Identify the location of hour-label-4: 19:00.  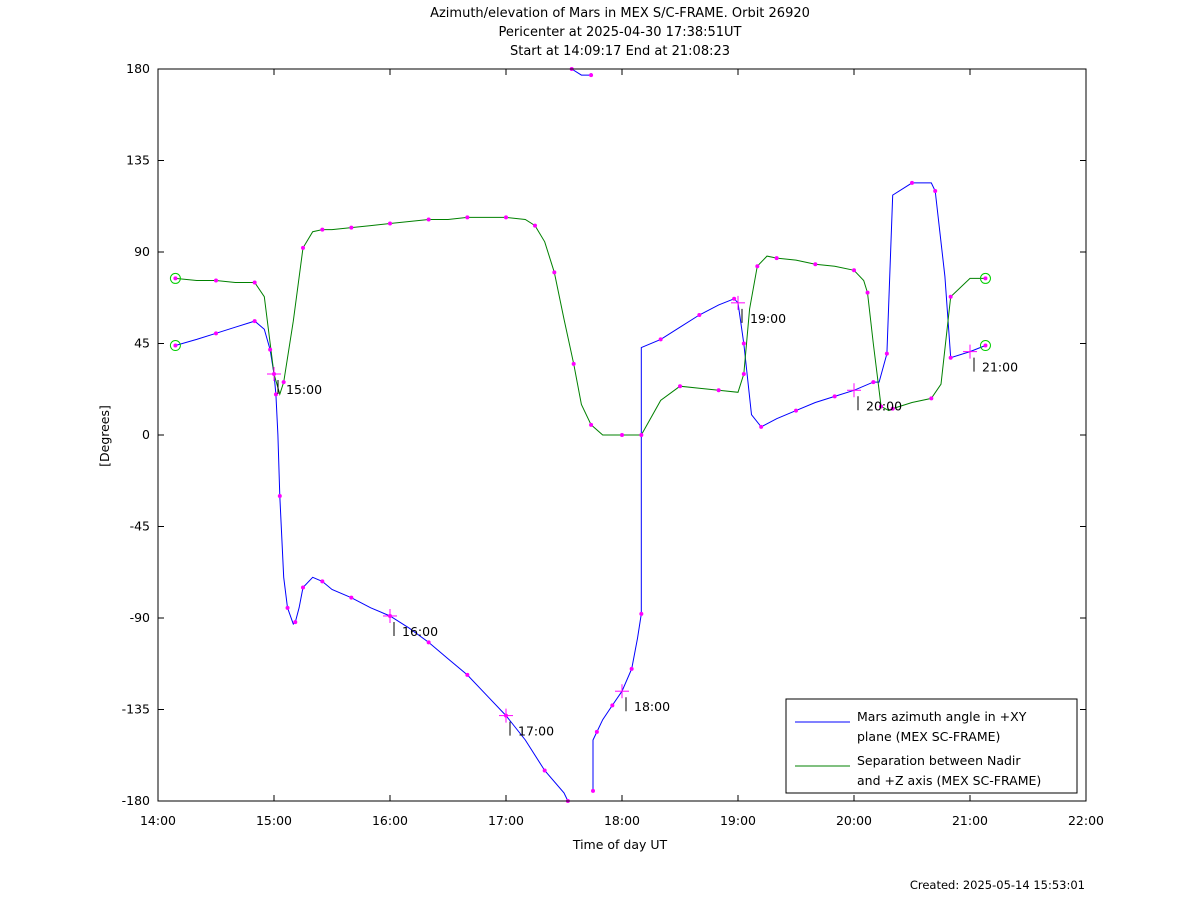
(768, 318).